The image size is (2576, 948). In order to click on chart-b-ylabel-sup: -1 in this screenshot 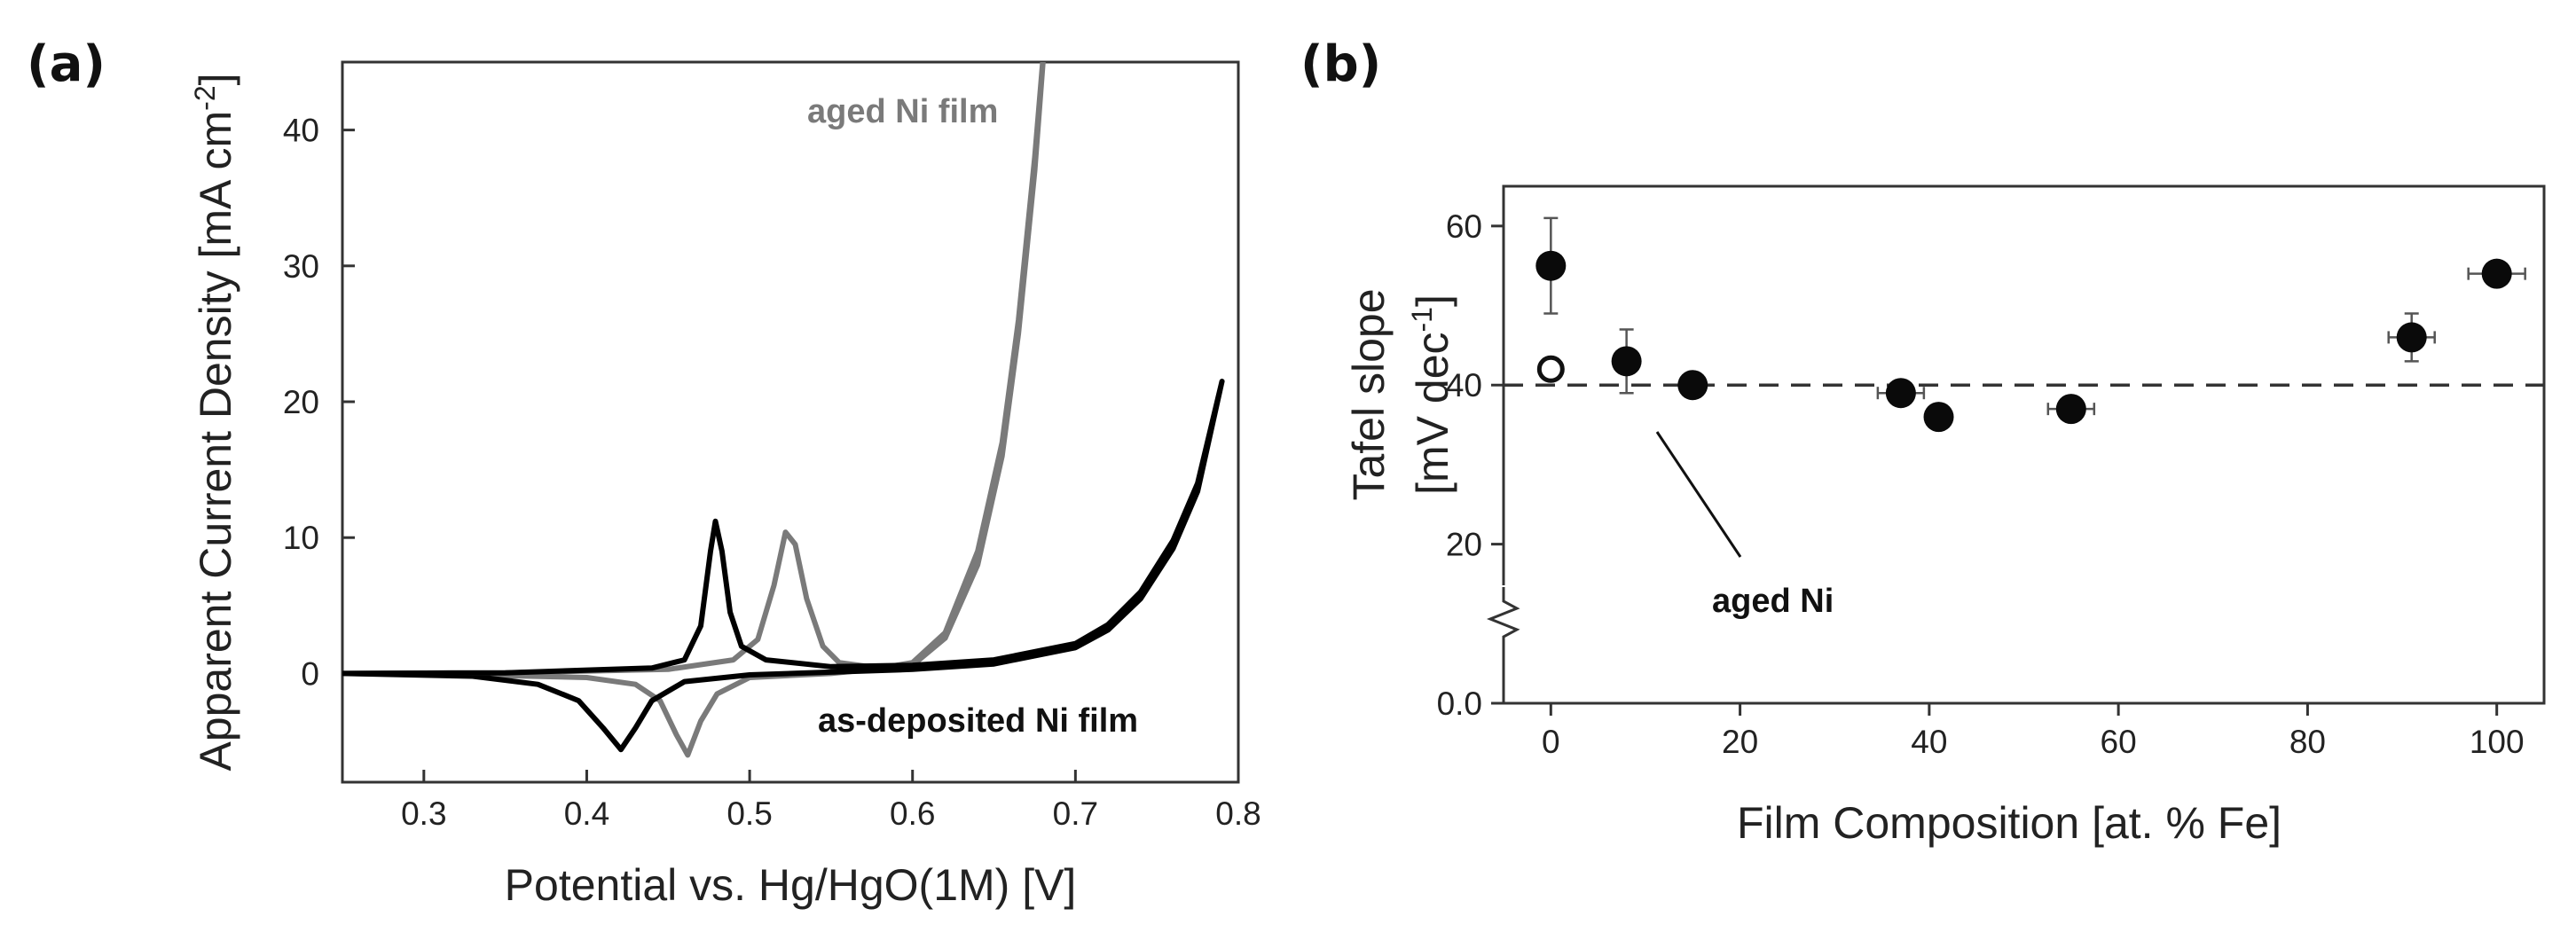, I will do `click(1422, 319)`.